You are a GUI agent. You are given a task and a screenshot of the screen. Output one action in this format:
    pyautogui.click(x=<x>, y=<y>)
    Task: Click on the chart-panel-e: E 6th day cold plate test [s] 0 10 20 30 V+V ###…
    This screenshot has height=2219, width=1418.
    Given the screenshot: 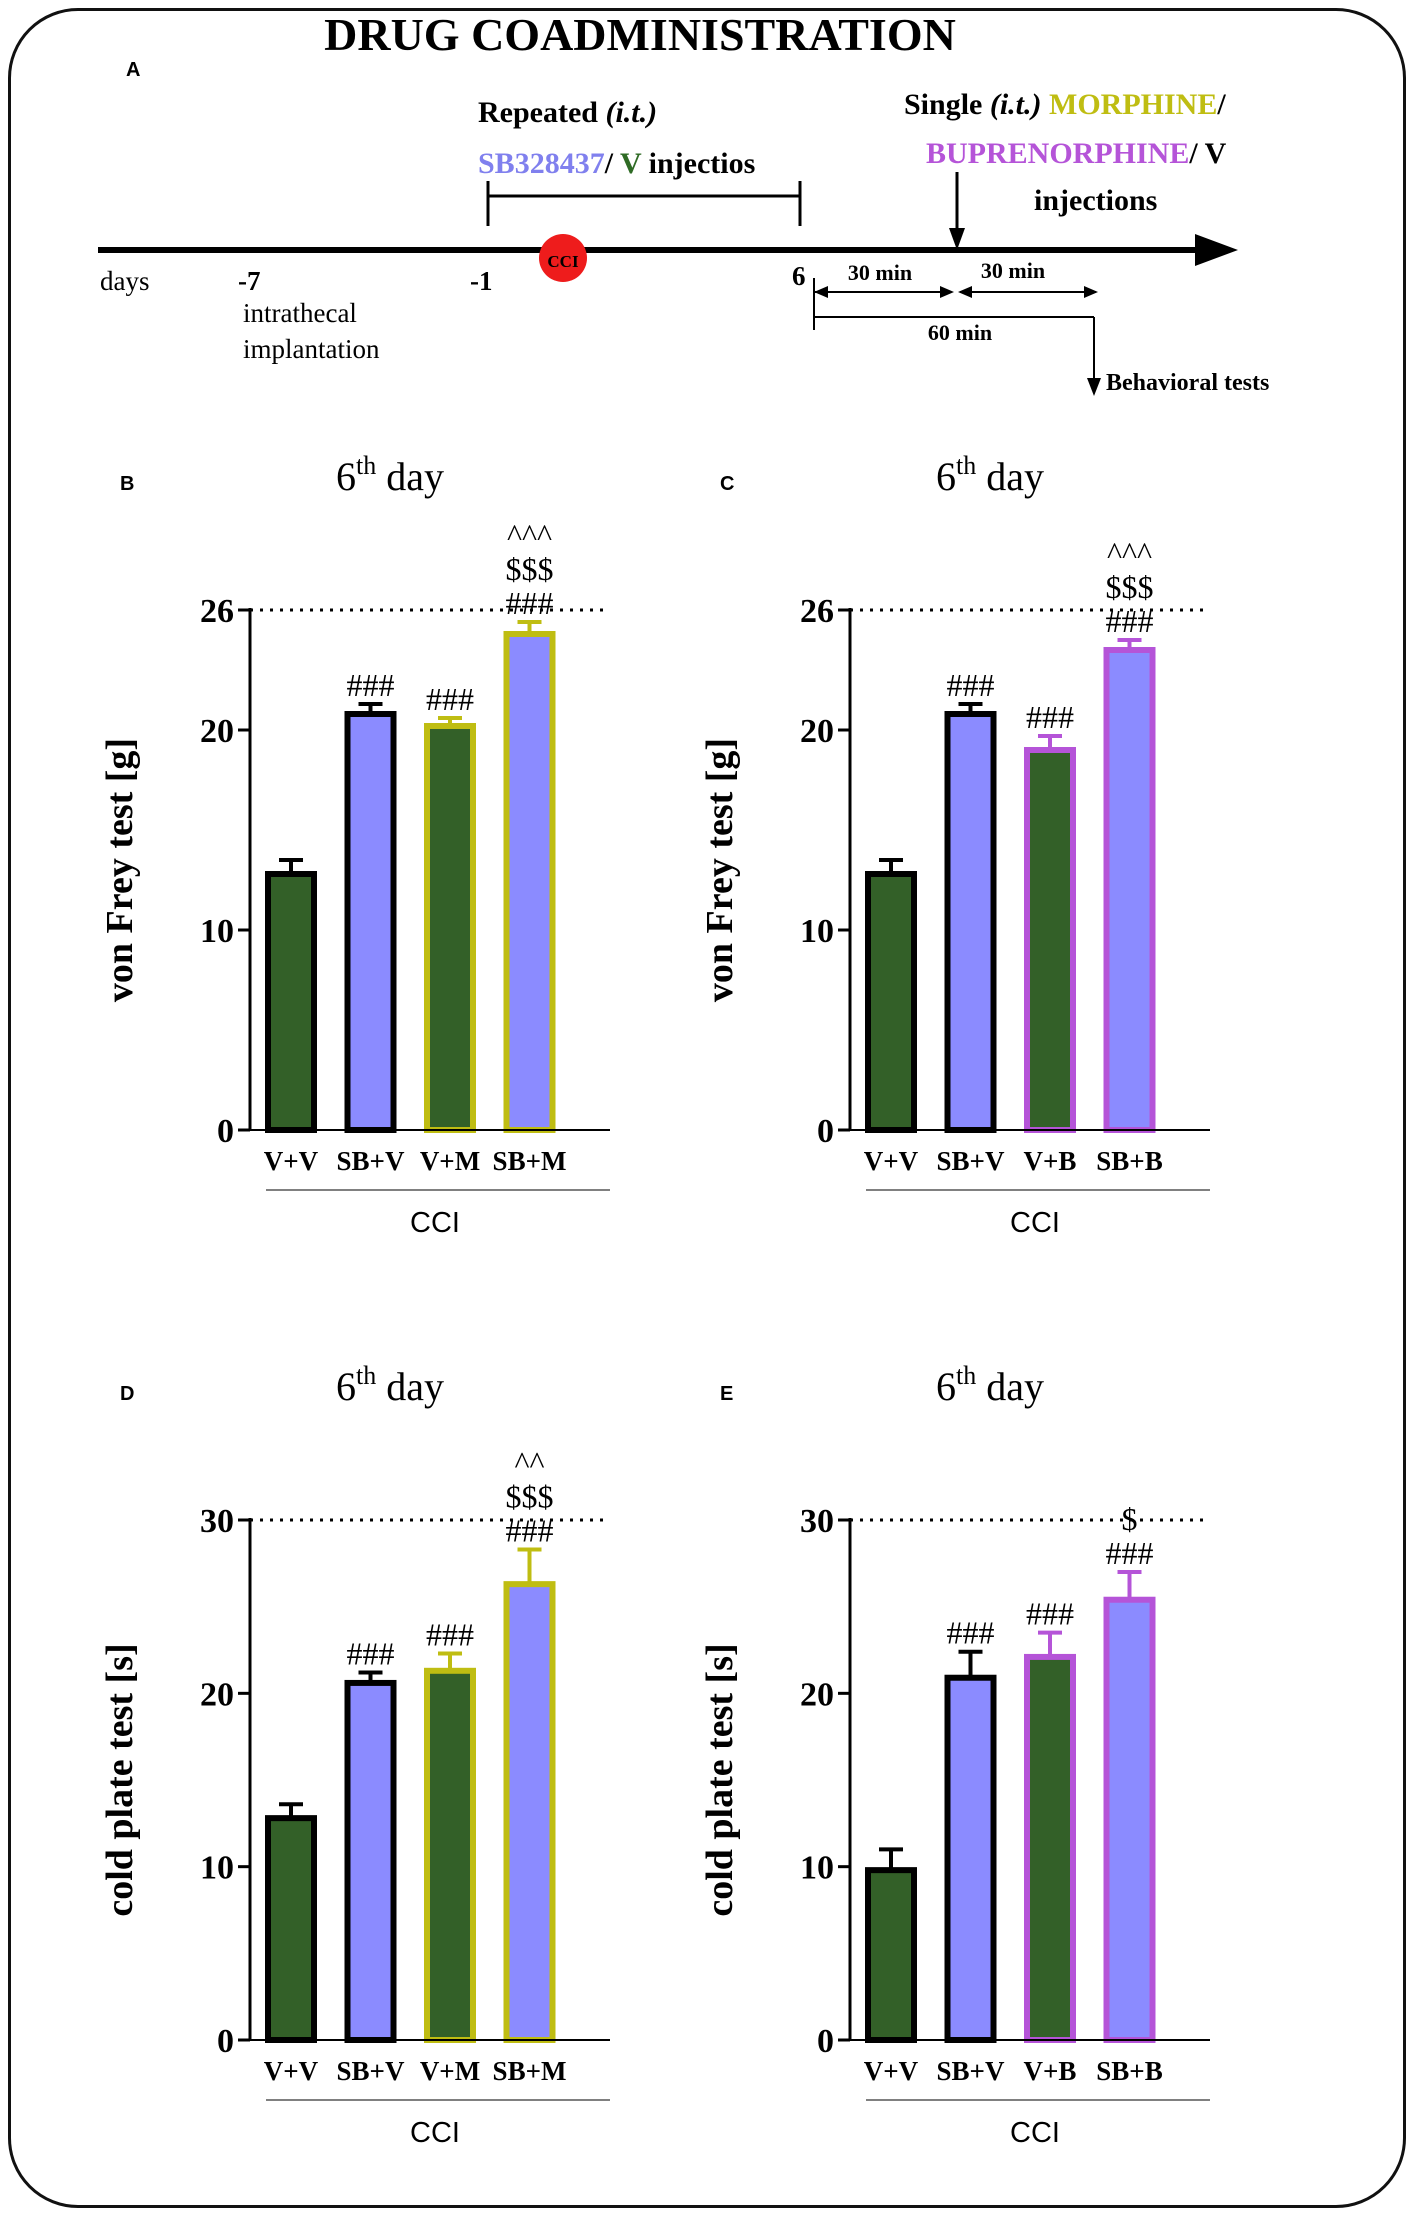 What is the action you would take?
    pyautogui.click(x=954, y=1755)
    